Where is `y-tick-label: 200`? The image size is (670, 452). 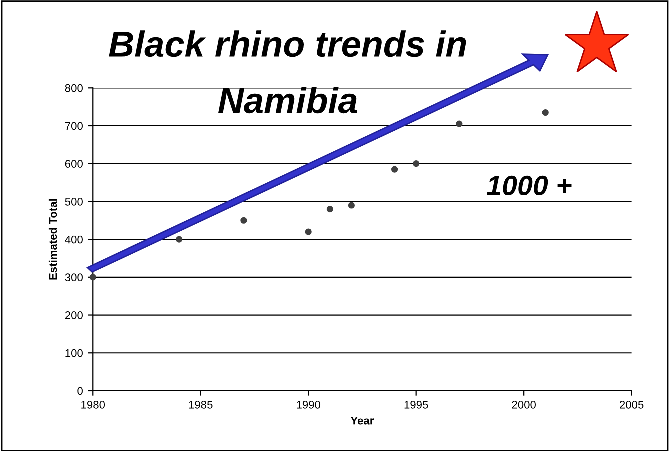
y-tick-label: 200 is located at coordinates (74, 316).